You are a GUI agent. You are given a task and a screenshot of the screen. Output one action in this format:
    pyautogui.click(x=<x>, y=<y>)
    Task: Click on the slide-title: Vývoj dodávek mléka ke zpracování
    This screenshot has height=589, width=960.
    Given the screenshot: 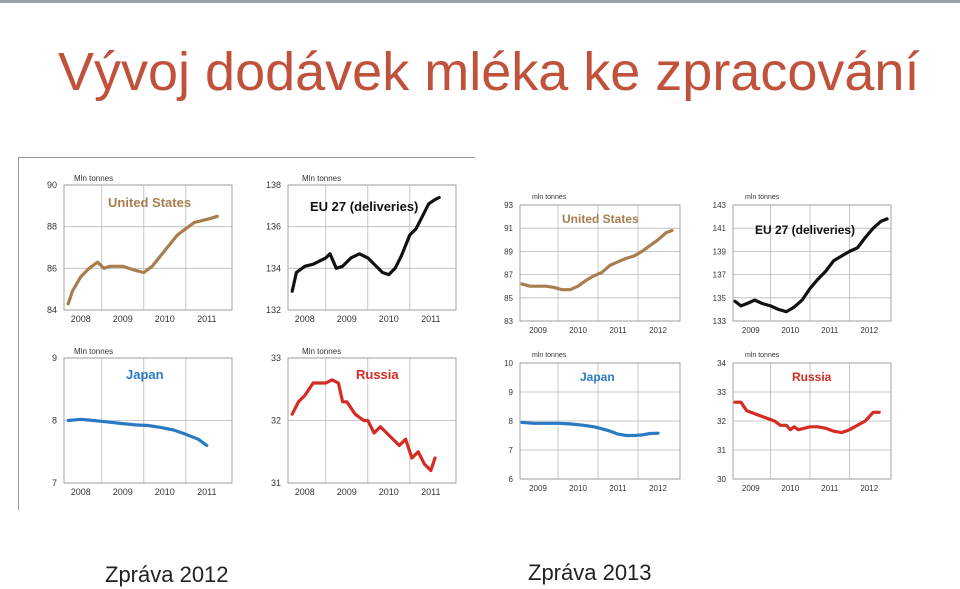 What is the action you would take?
    pyautogui.click(x=489, y=72)
    